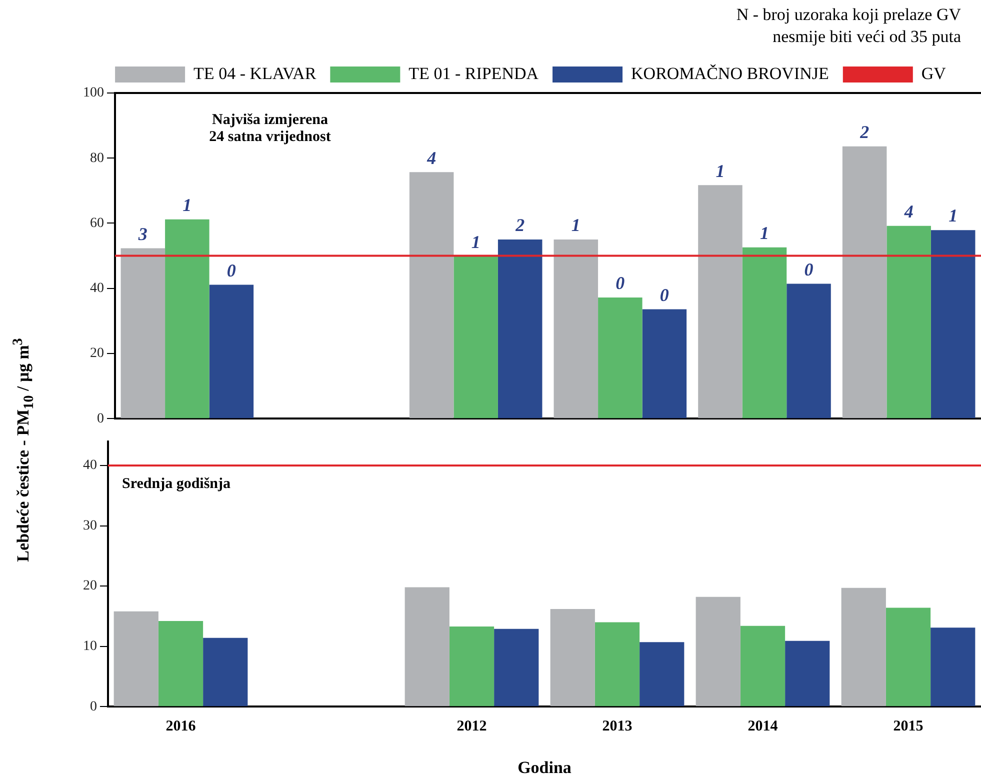 The width and height of the screenshot is (981, 783). Describe the element at coordinates (270, 129) in the screenshot. I see `annotation: Najviša izmjerena 24 satna vrijednost` at that location.